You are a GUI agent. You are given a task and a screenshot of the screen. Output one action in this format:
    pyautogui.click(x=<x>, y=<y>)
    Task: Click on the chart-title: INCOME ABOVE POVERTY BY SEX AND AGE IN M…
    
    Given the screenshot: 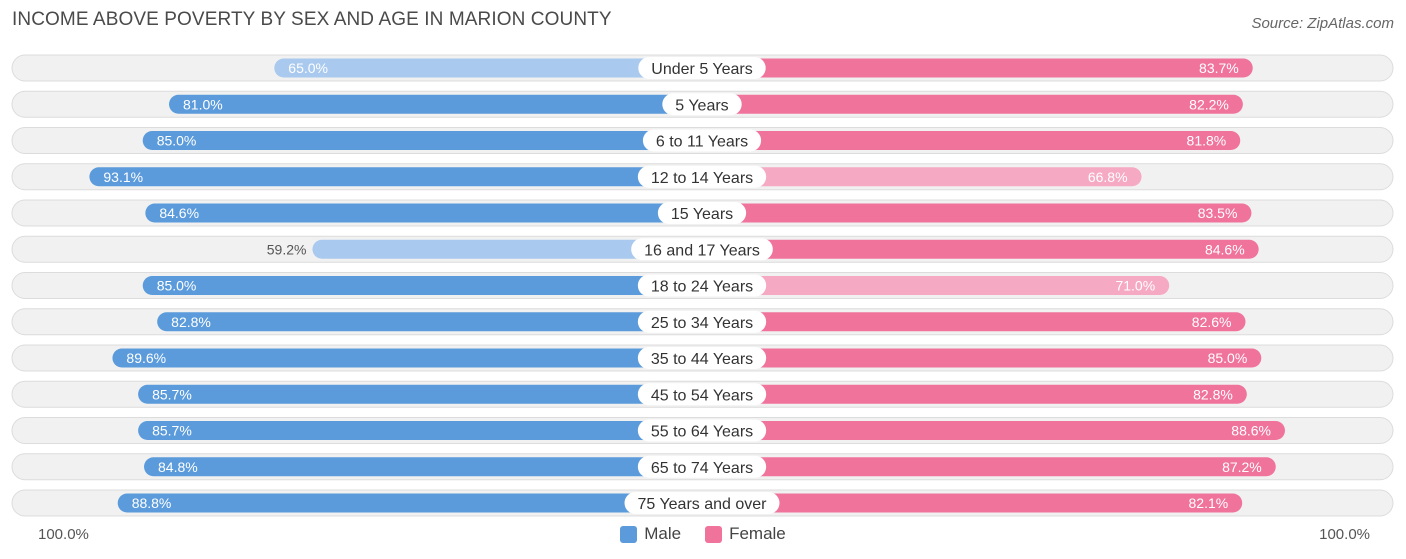 What is the action you would take?
    pyautogui.click(x=312, y=19)
    